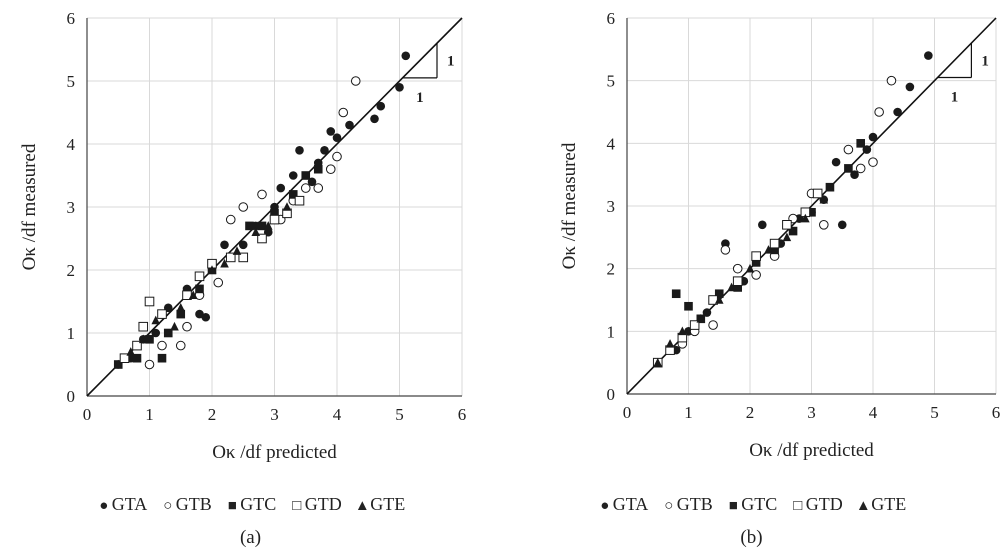  What do you see at coordinates (193, 504) in the screenshot?
I see `legend-label: GTB` at bounding box center [193, 504].